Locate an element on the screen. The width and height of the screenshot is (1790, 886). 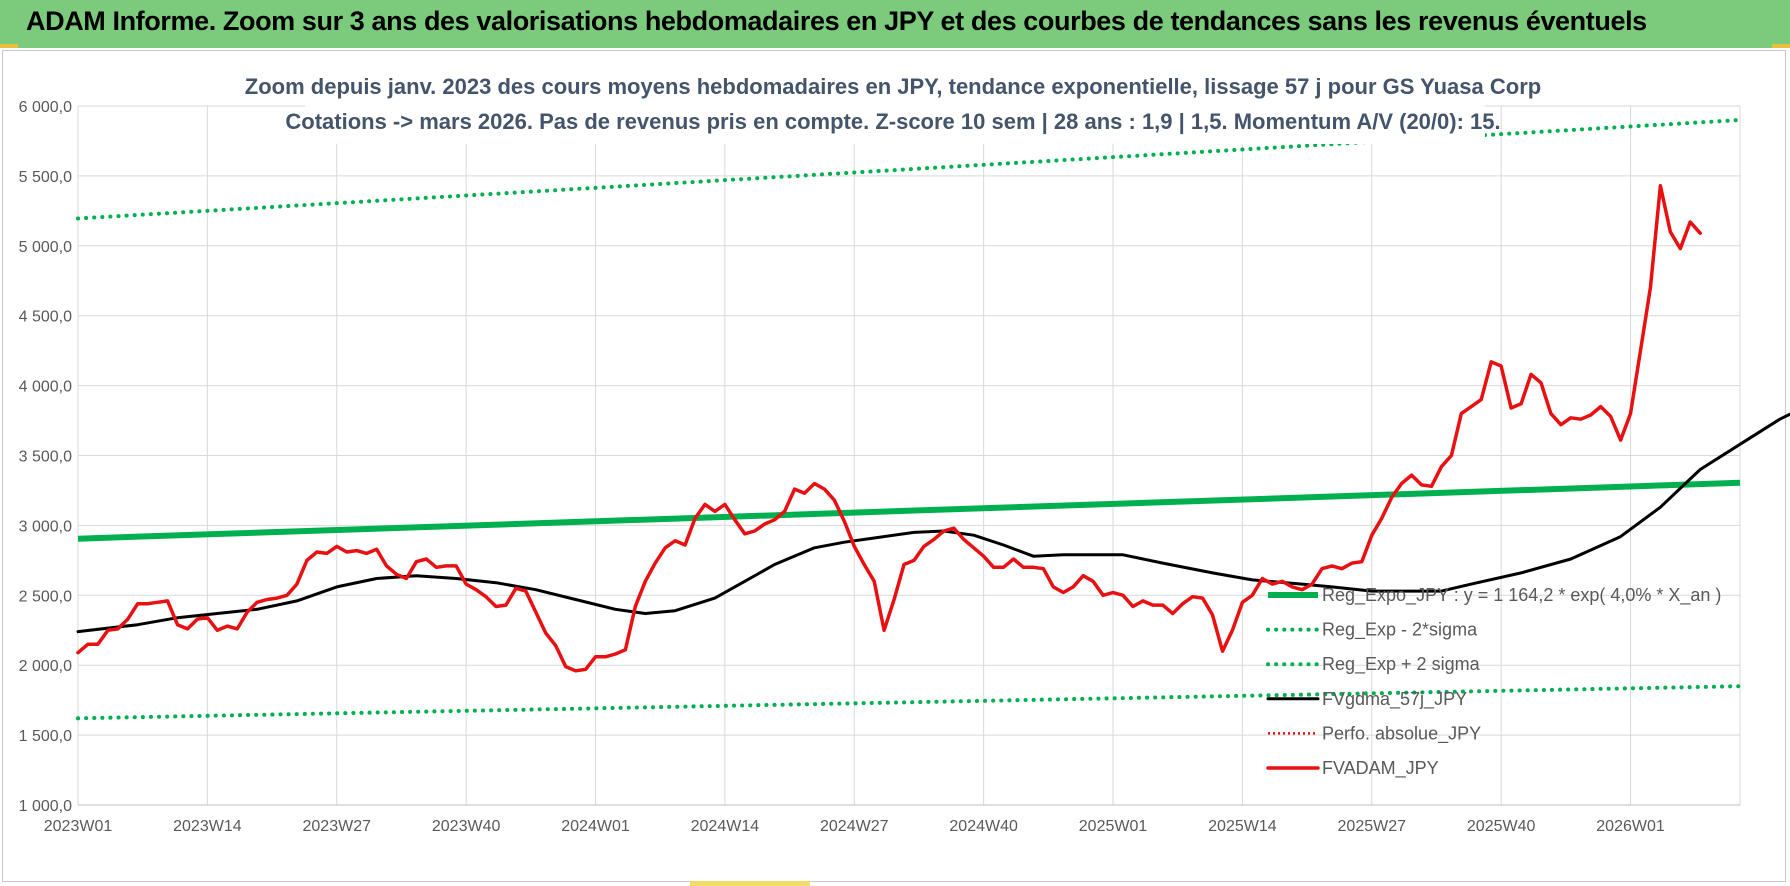
x-tick-label: 2026W01 is located at coordinates (1630, 826).